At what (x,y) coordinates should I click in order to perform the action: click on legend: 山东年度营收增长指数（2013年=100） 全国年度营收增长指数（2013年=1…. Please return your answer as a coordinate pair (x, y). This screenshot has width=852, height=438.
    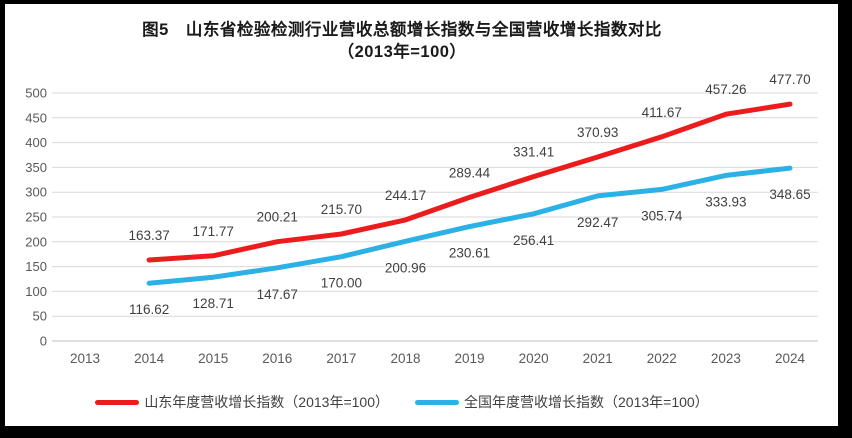
    Looking at the image, I should click on (402, 402).